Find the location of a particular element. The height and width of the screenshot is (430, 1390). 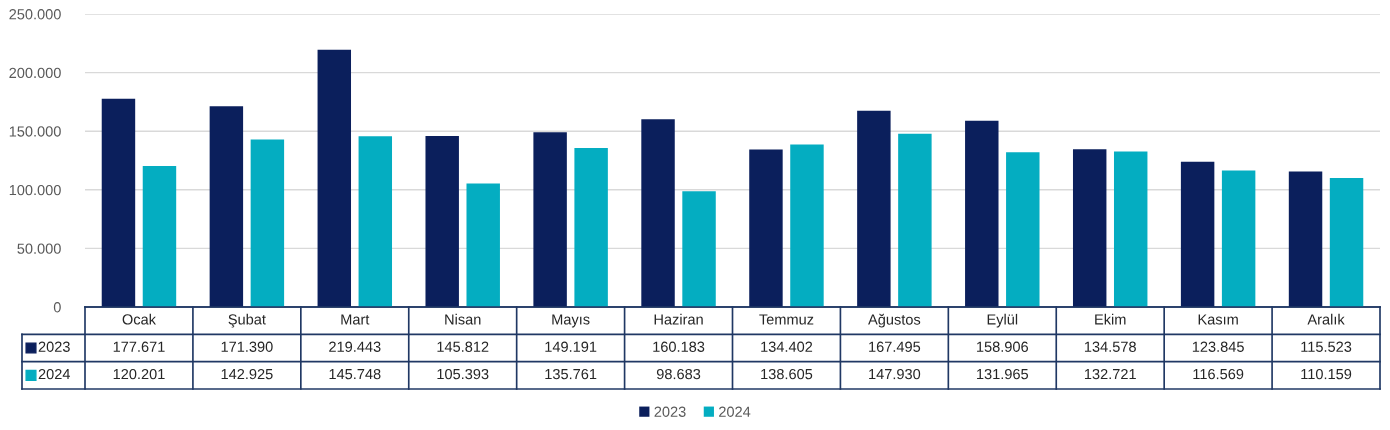

y-tick-label: 100.000 is located at coordinates (35, 190).